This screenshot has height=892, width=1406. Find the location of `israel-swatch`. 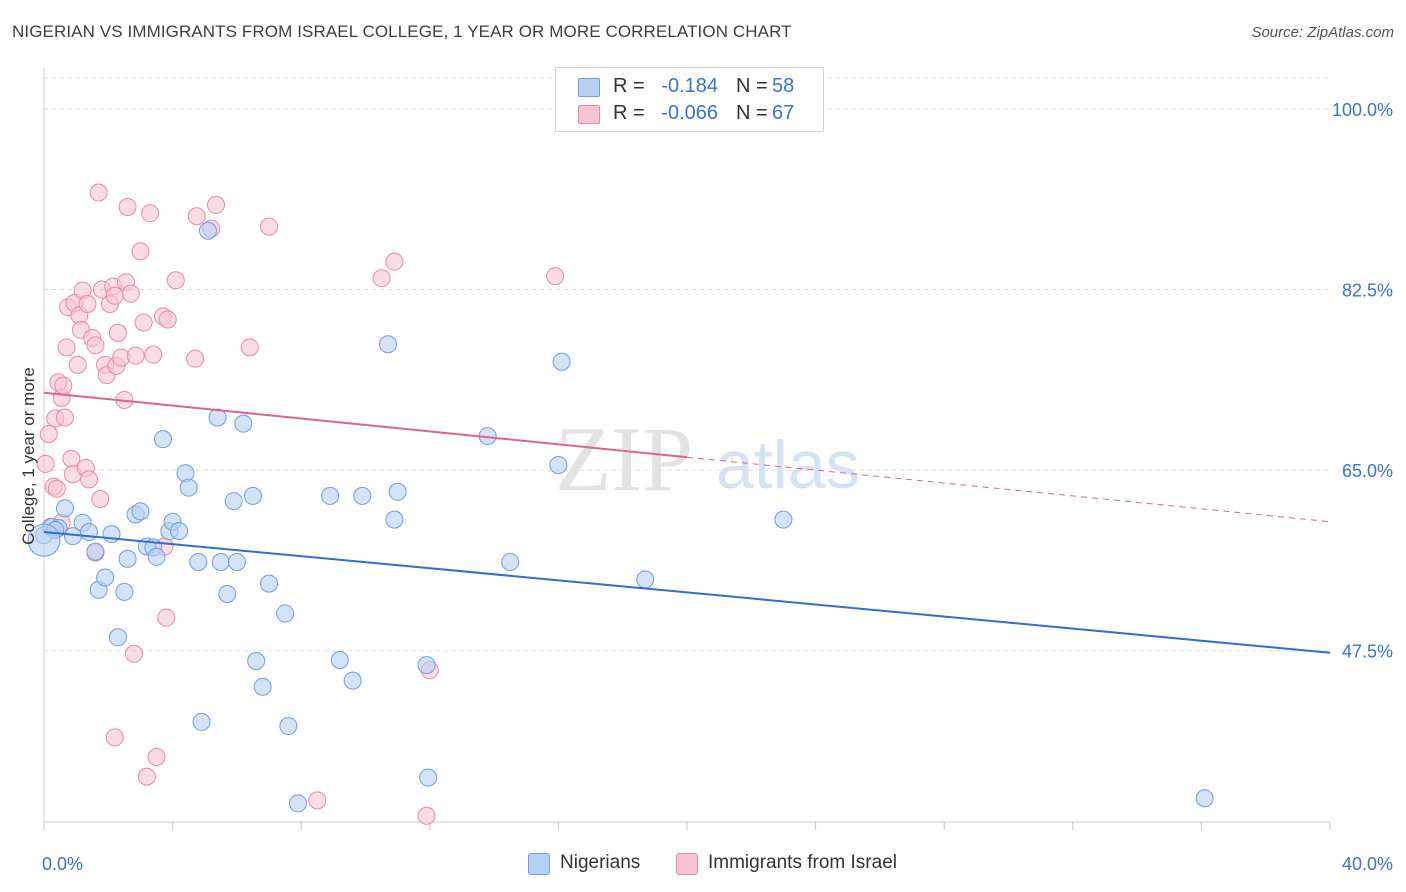

israel-swatch is located at coordinates (589, 114).